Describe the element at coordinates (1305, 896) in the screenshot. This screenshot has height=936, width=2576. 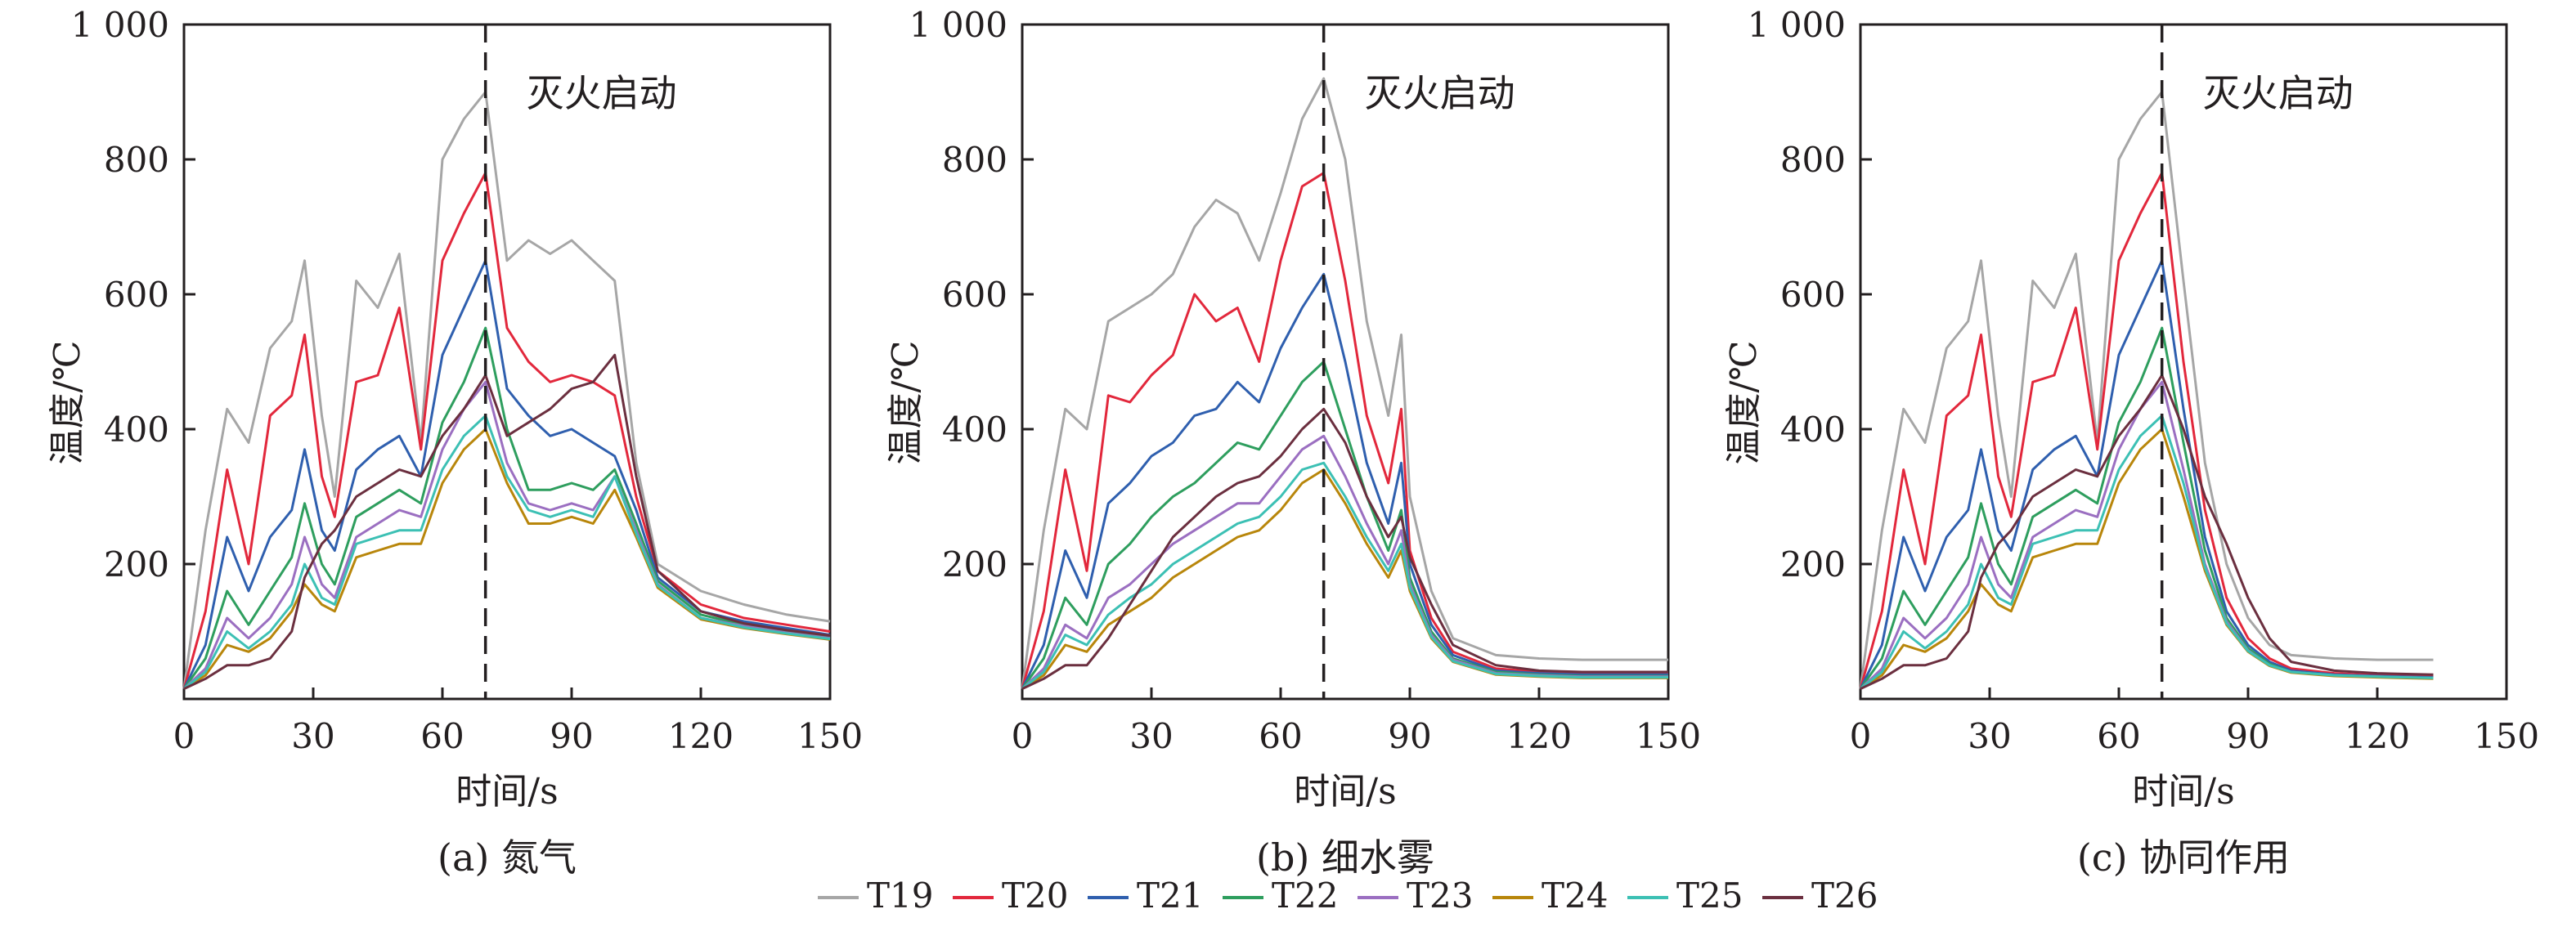
I see `legend-label-t22: T22` at that location.